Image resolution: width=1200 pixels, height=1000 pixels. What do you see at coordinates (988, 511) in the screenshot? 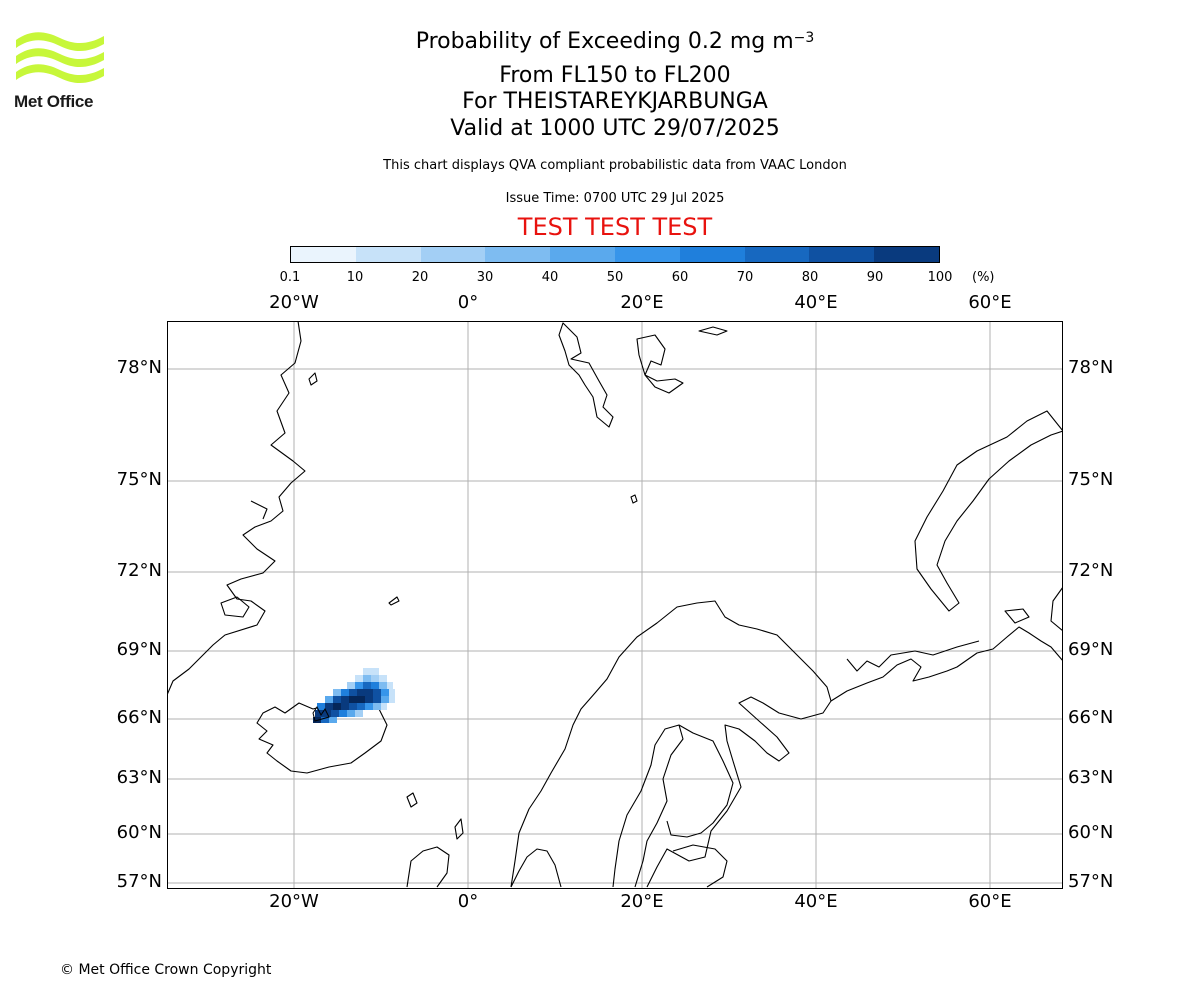
I see `novaya-zemlya` at bounding box center [988, 511].